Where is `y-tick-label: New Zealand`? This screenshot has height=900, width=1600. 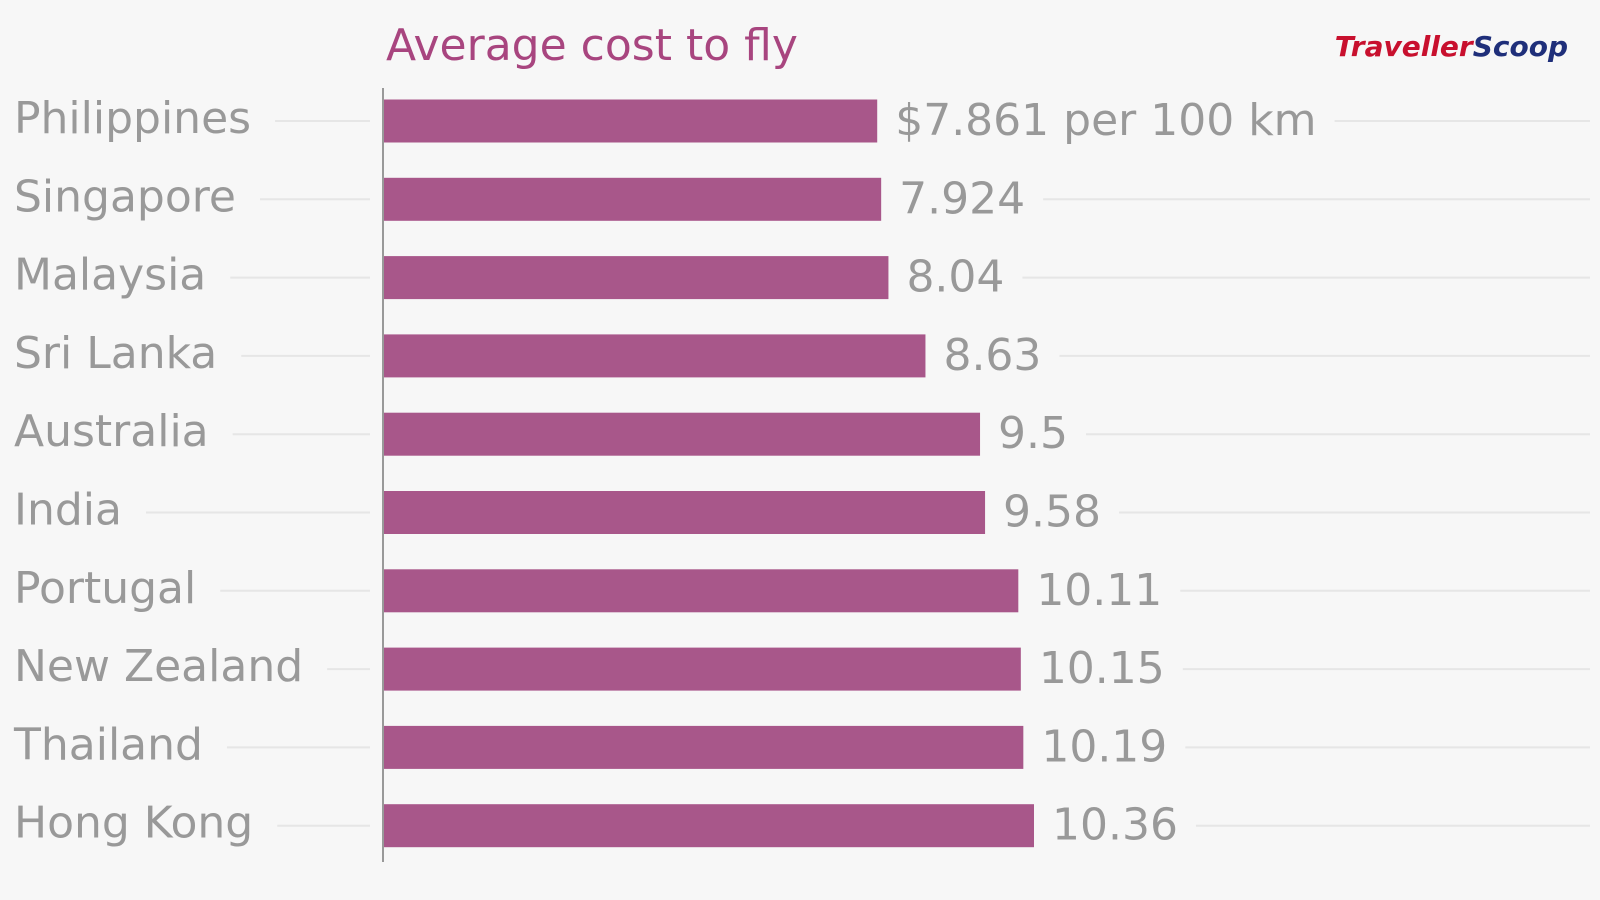 y-tick-label: New Zealand is located at coordinates (158, 666).